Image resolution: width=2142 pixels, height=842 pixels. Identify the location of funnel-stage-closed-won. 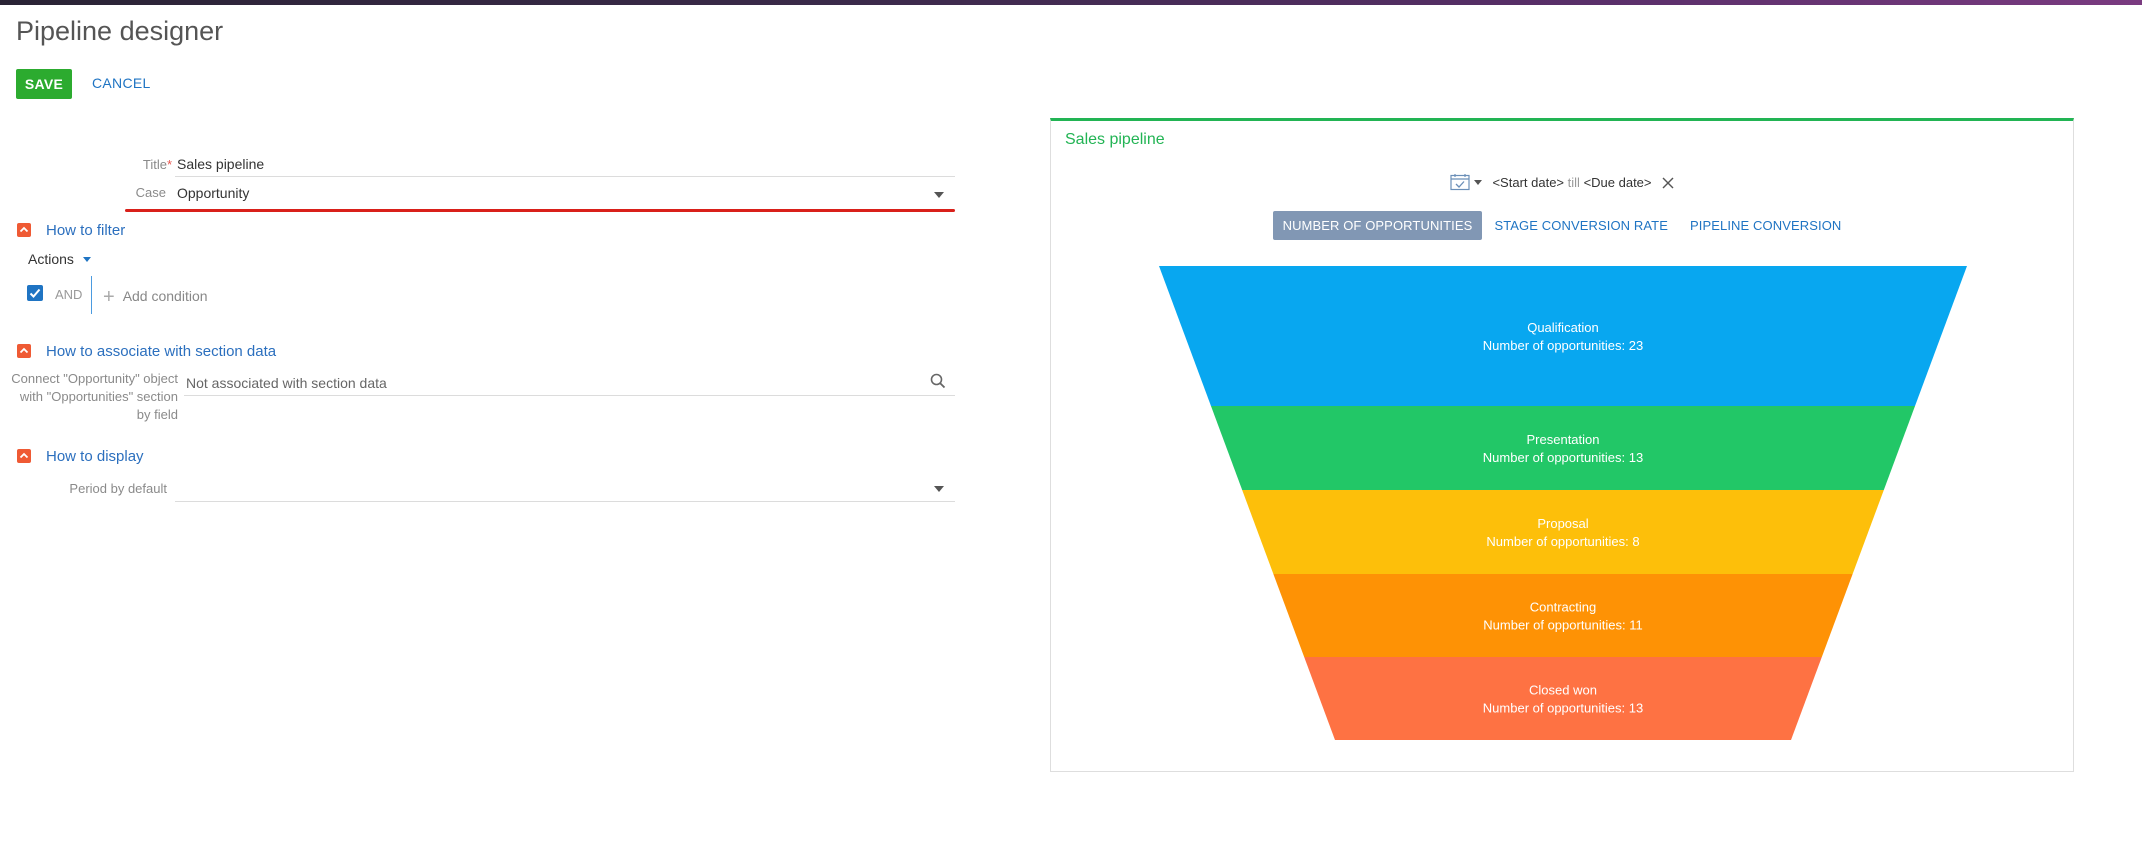
(1563, 698).